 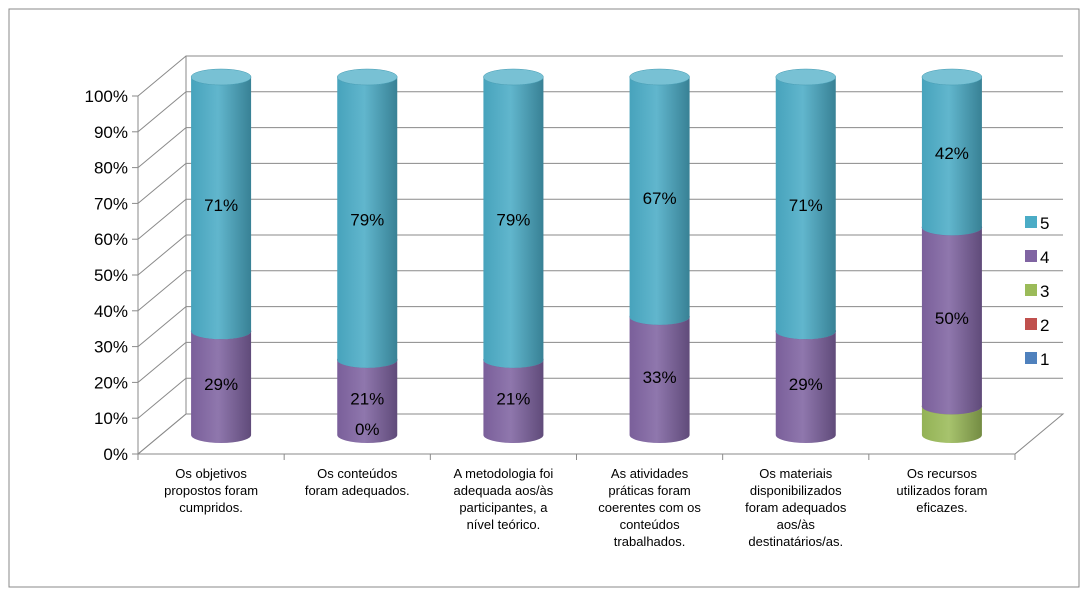 I want to click on data-label: 67%, so click(x=660, y=198).